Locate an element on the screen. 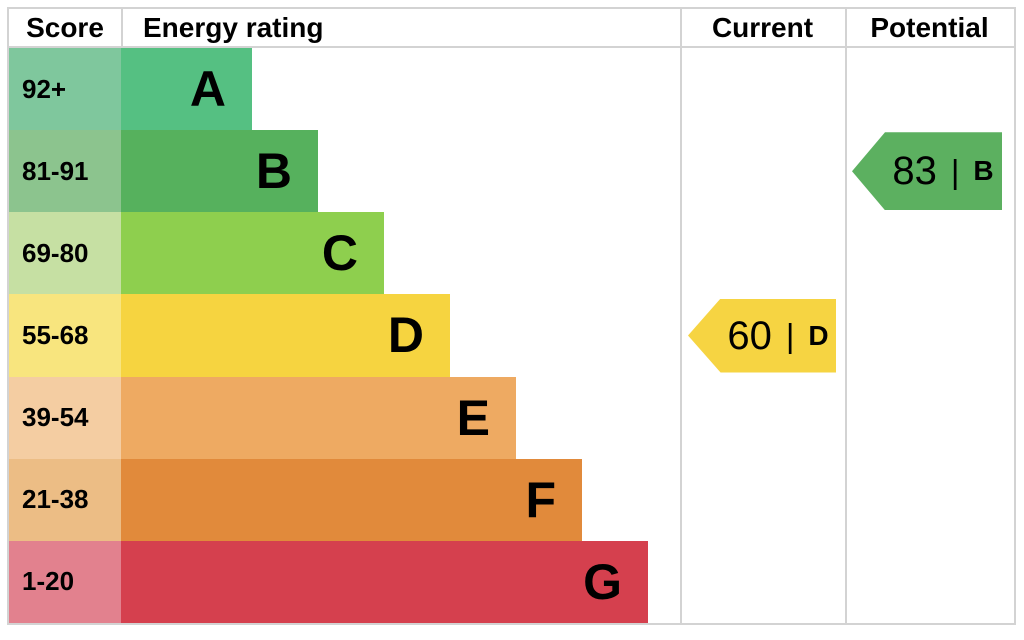  current-rating-band-letter: D is located at coordinates (818, 335).